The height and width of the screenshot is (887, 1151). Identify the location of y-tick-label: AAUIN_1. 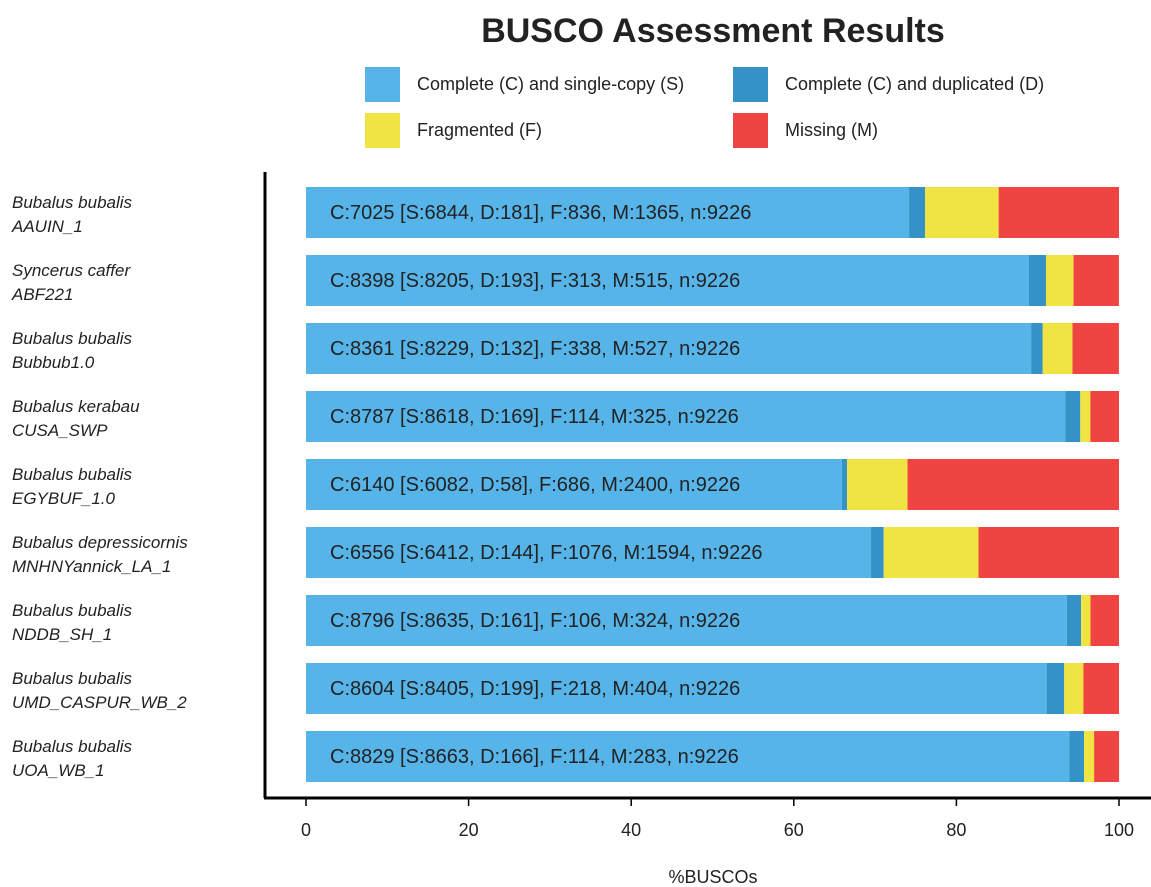
(47, 226).